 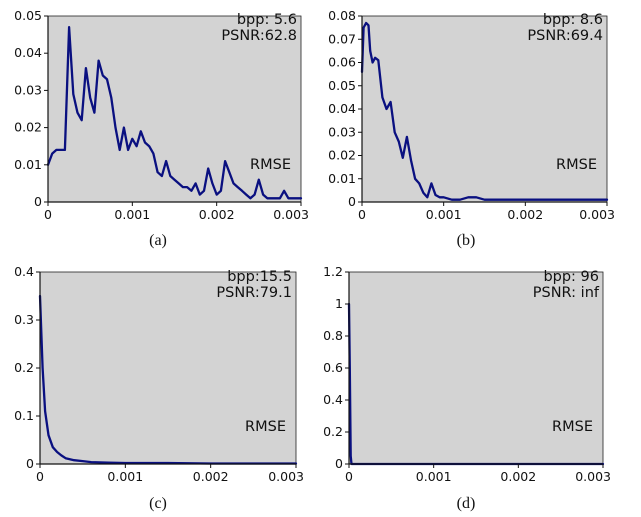 I want to click on y-tick-label: 1.2, so click(x=333, y=271).